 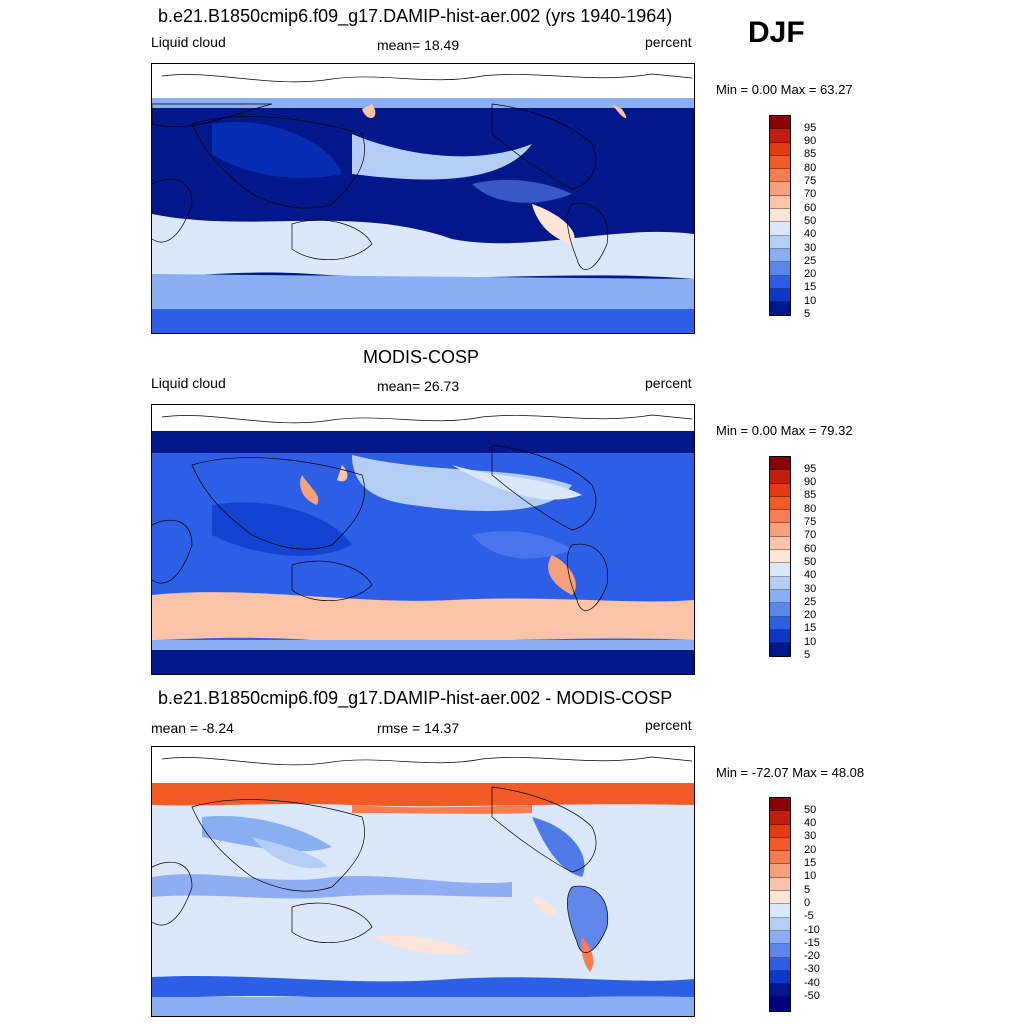 What do you see at coordinates (812, 942) in the screenshot?
I see `colorbar-tick-label: -15` at bounding box center [812, 942].